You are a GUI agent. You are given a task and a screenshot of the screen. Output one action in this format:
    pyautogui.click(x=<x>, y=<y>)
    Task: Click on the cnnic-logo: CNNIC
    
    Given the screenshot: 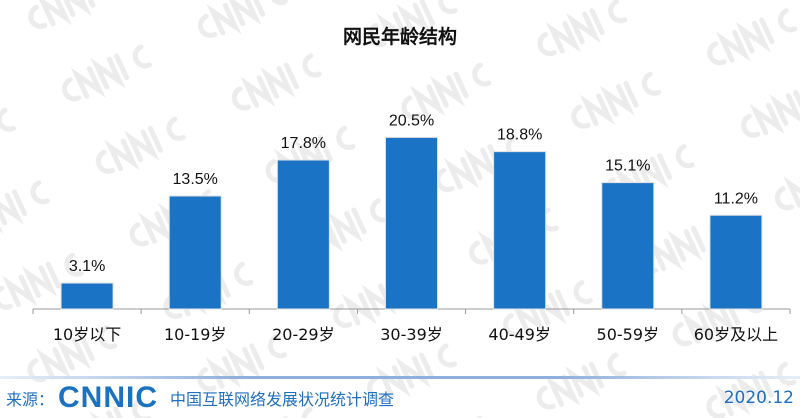 What is the action you would take?
    pyautogui.click(x=108, y=397)
    